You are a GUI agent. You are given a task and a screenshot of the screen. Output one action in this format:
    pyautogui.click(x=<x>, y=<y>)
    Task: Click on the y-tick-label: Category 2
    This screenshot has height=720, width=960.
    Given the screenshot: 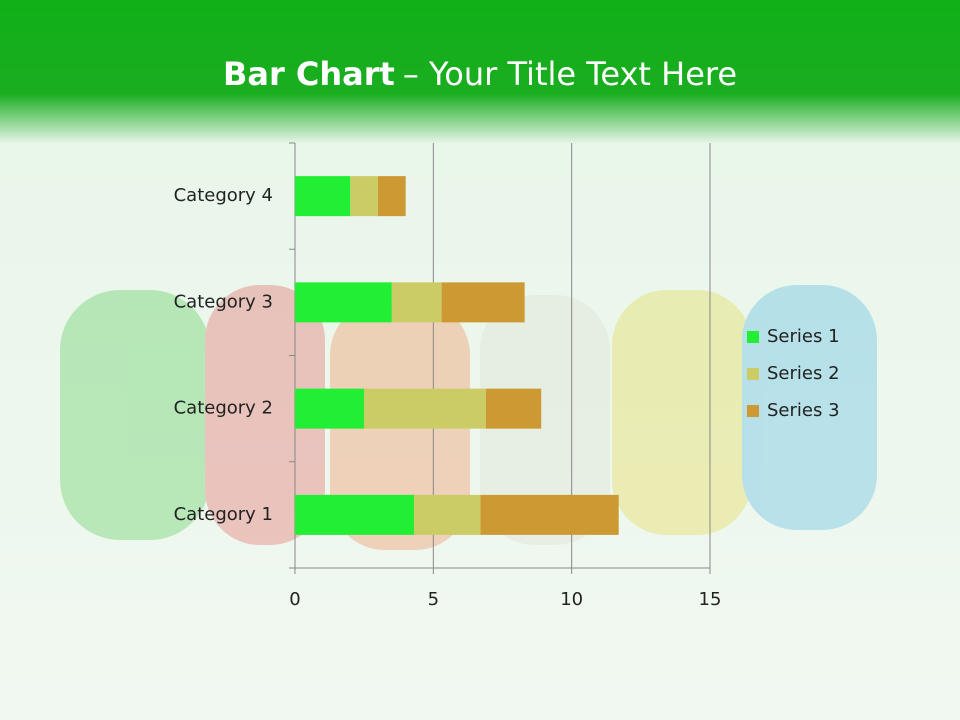 What is the action you would take?
    pyautogui.click(x=223, y=408)
    